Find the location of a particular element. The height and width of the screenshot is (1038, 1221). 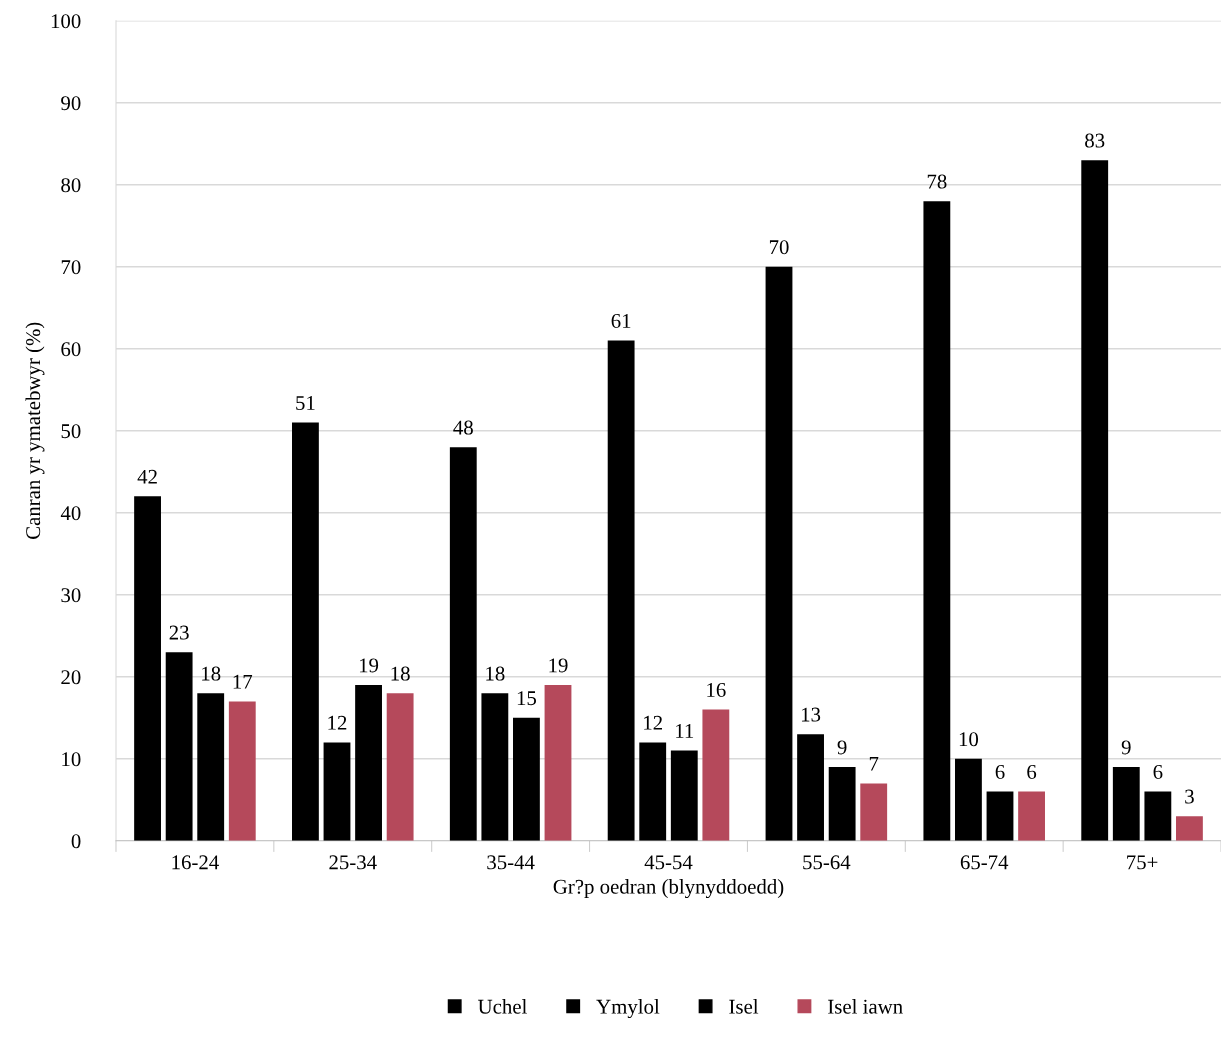

y-tick-label: 20 is located at coordinates (71, 677).